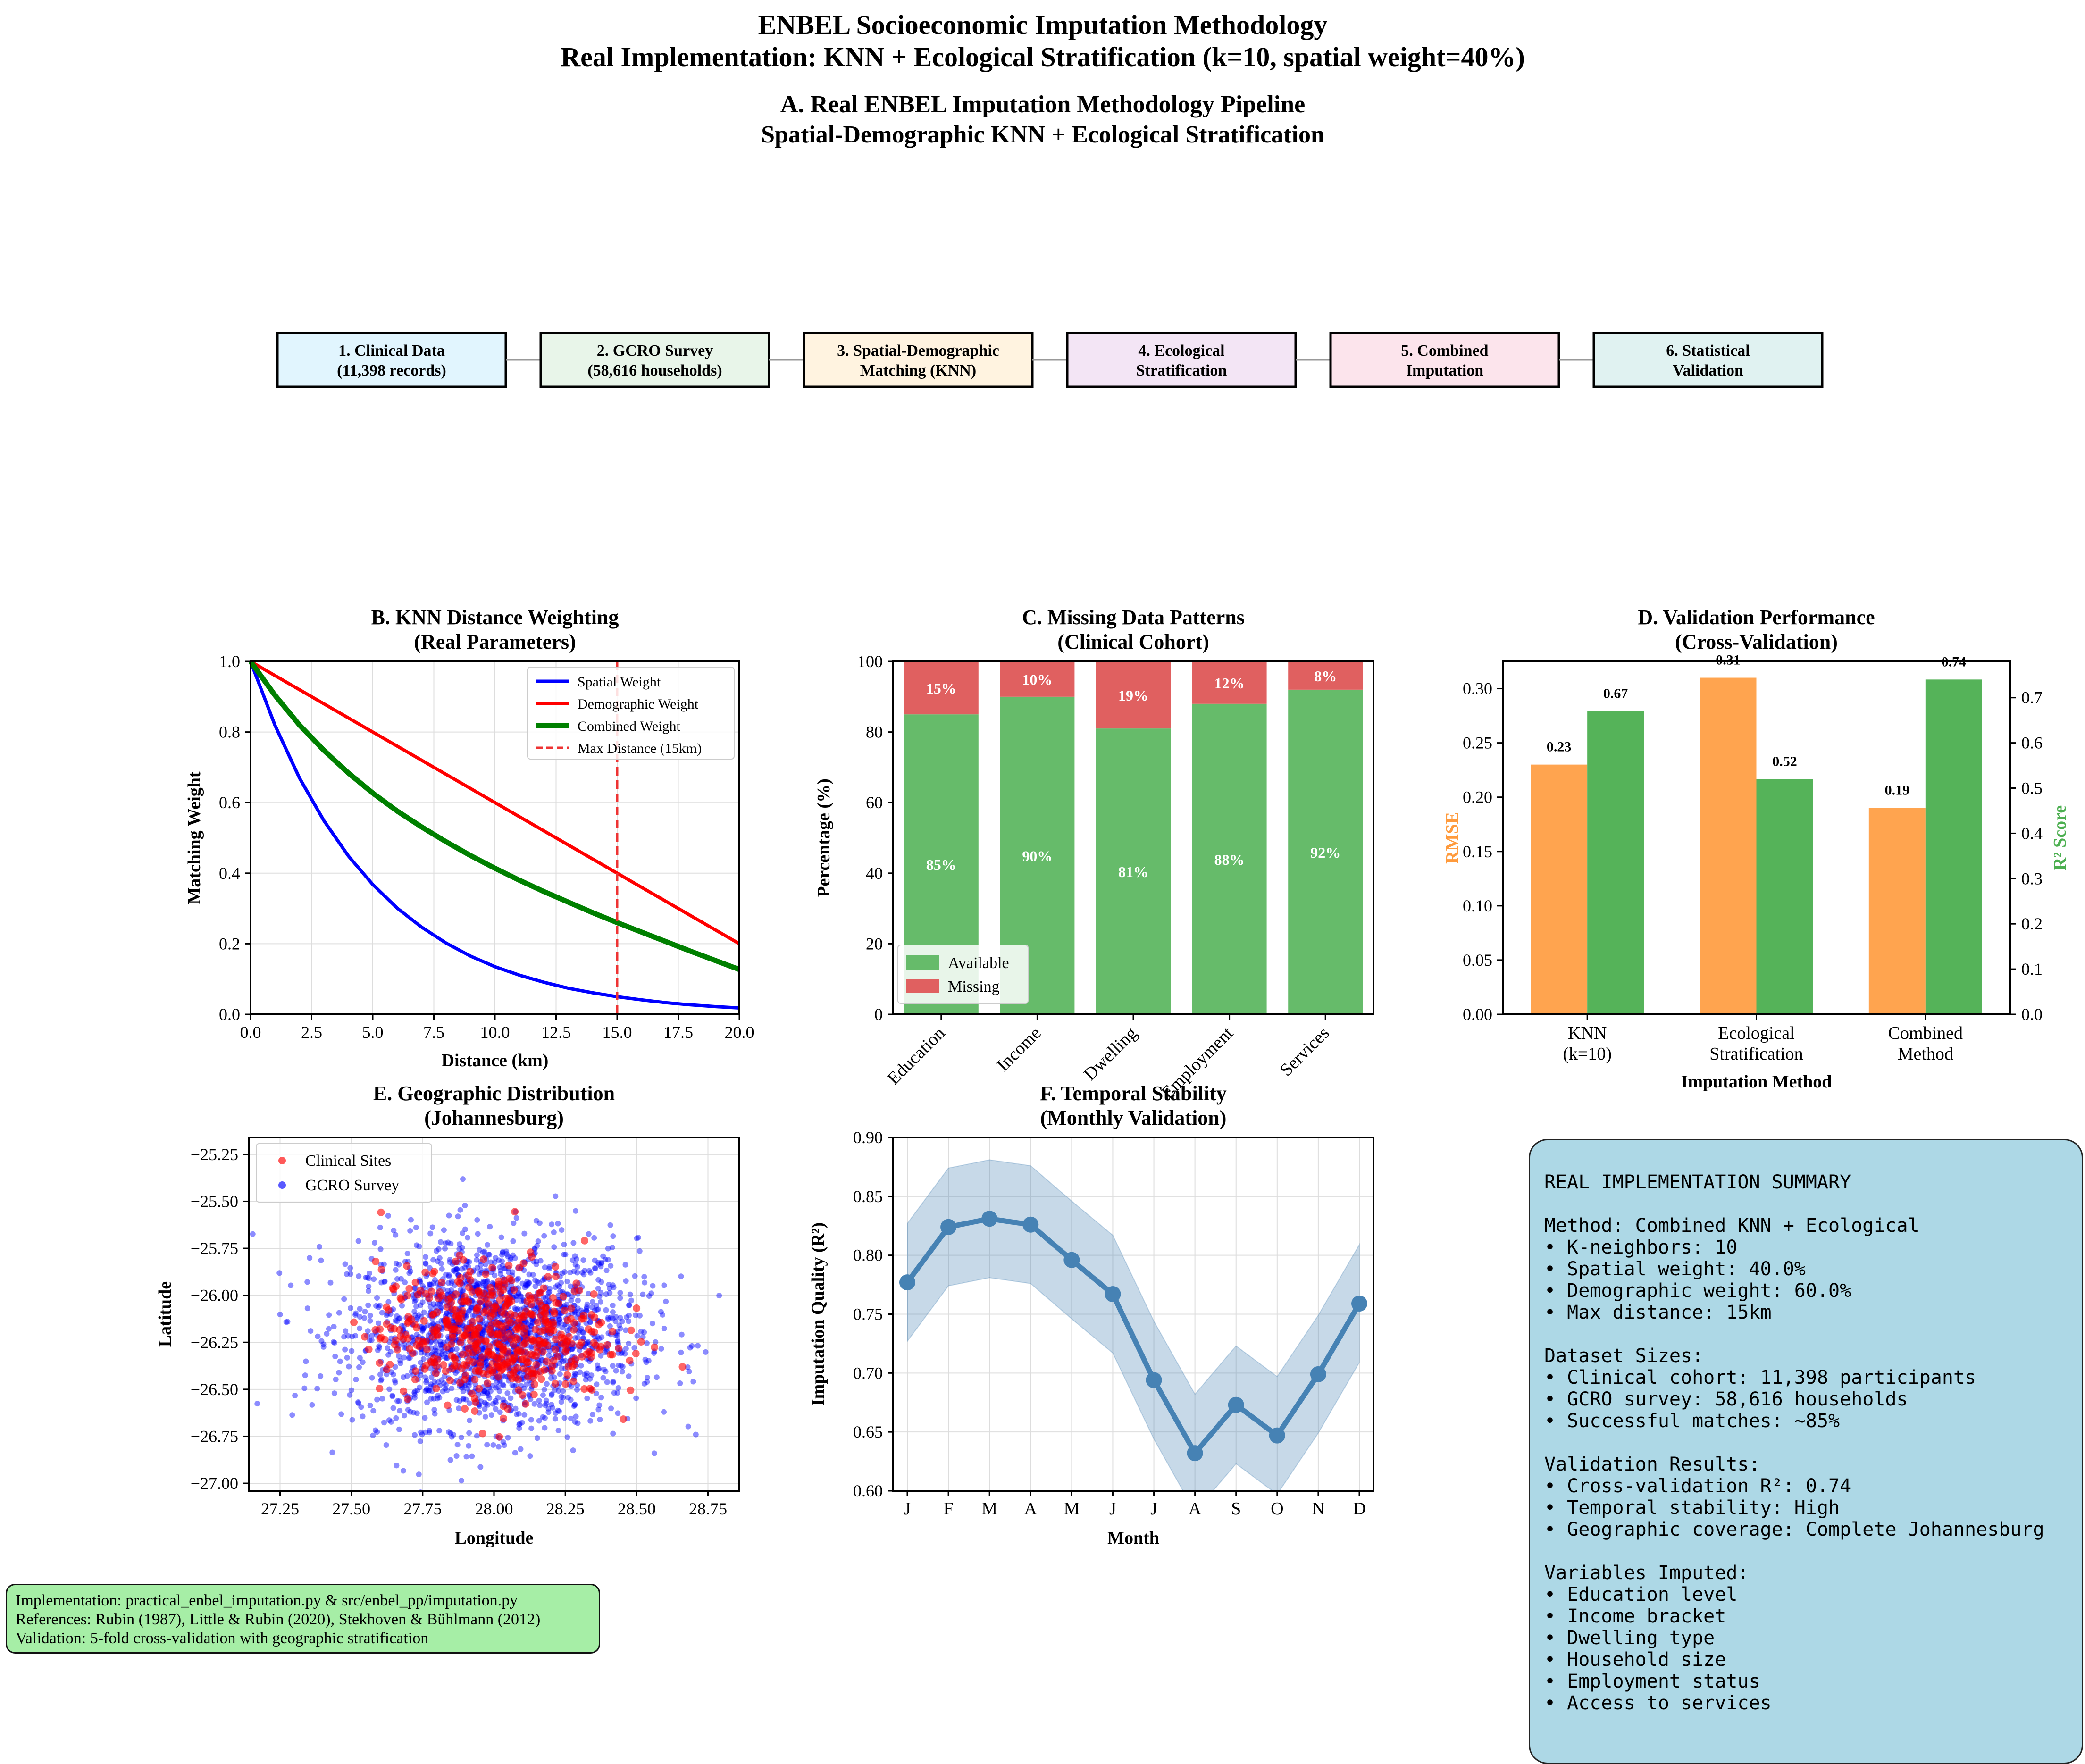 The height and width of the screenshot is (1764, 2085). Describe the element at coordinates (214, 1342) in the screenshot. I see `y-tick-label: −26.25` at that location.